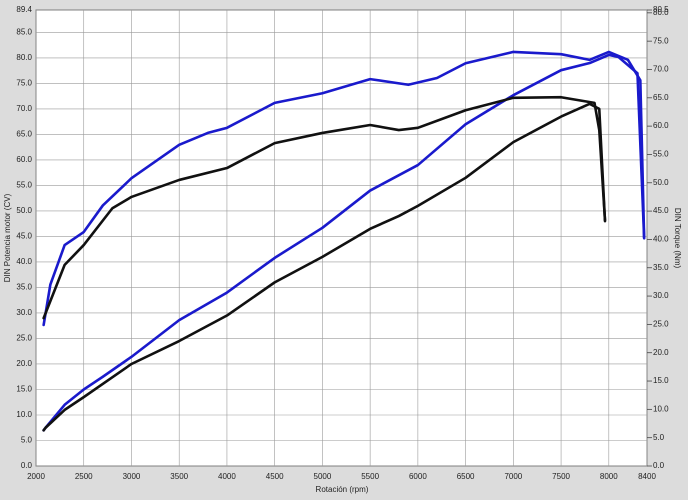 This screenshot has width=688, height=500. Describe the element at coordinates (661, 267) in the screenshot. I see `y2-tick-label: 35.0` at that location.